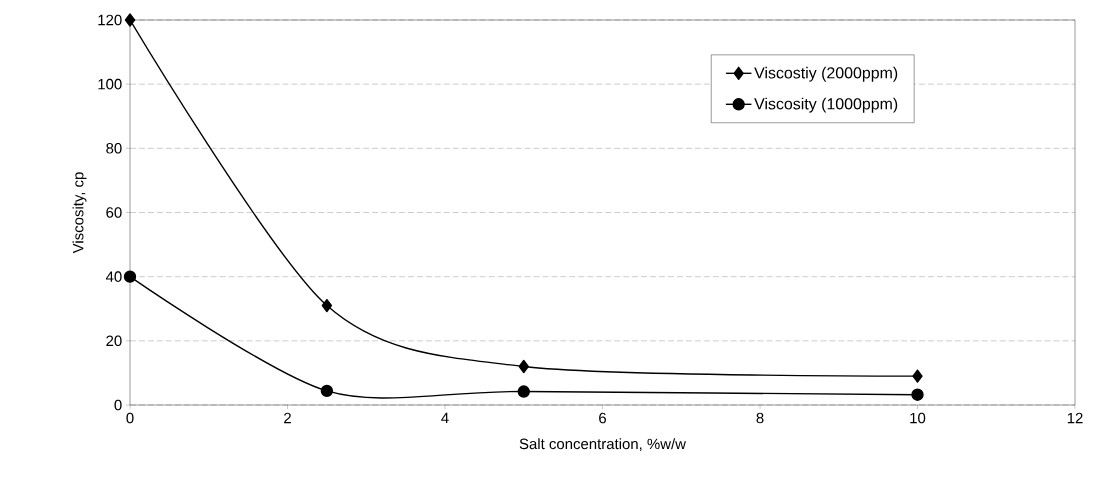  Describe the element at coordinates (118, 405) in the screenshot. I see `y-tick-label: 0` at that location.